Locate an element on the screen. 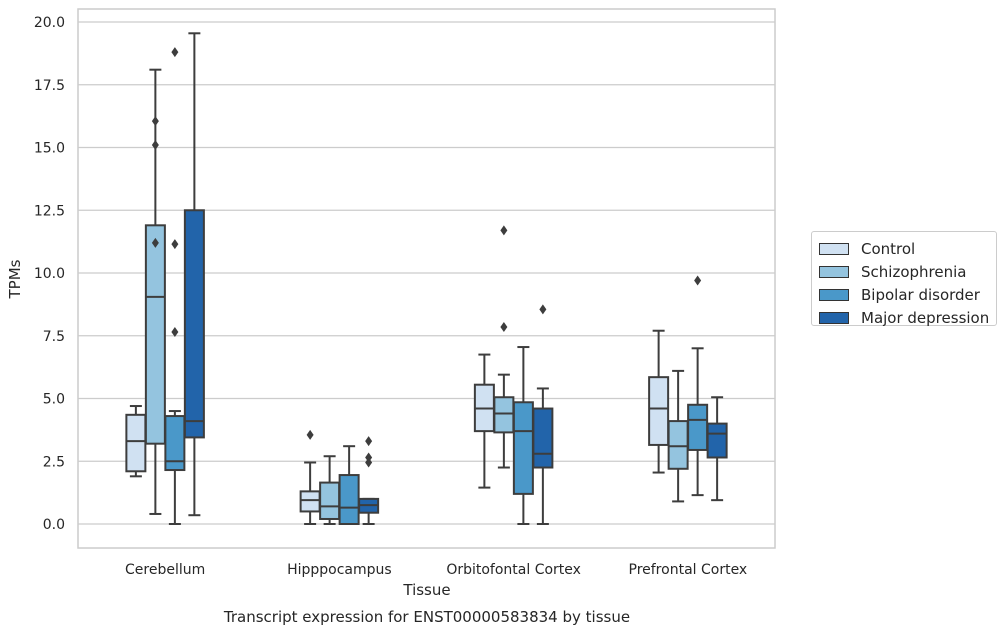 This screenshot has width=1007, height=634. legend-label-control: Control is located at coordinates (888, 248).